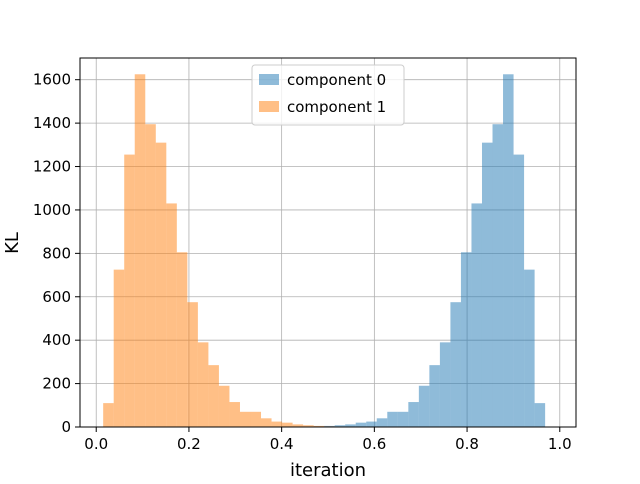 The width and height of the screenshot is (640, 484). Describe the element at coordinates (56, 253) in the screenshot. I see `y-tick-label: 800` at that location.